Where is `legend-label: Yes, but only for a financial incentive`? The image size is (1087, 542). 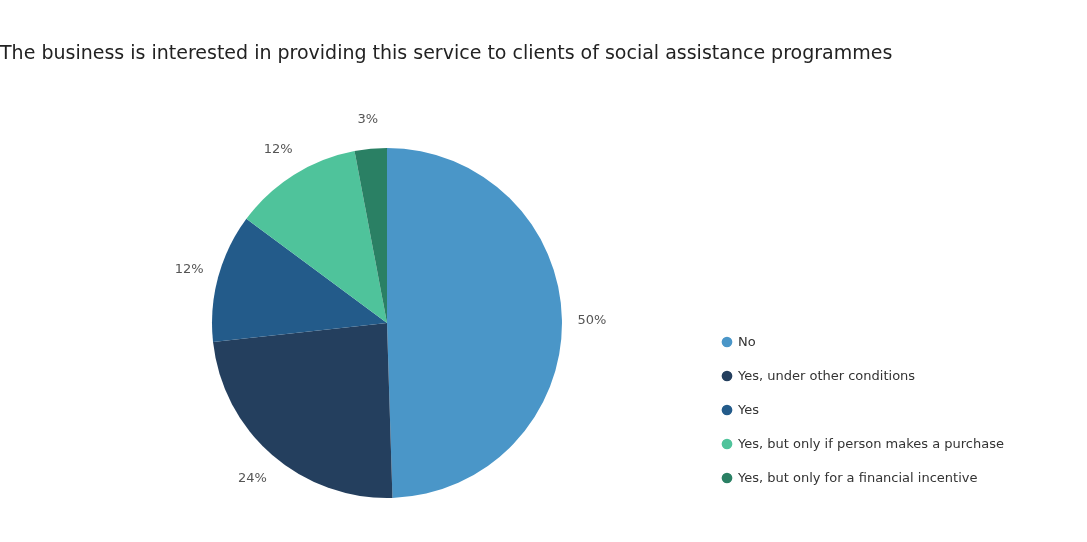
legend-label: Yes, but only for a financial incentive is located at coordinates (857, 477).